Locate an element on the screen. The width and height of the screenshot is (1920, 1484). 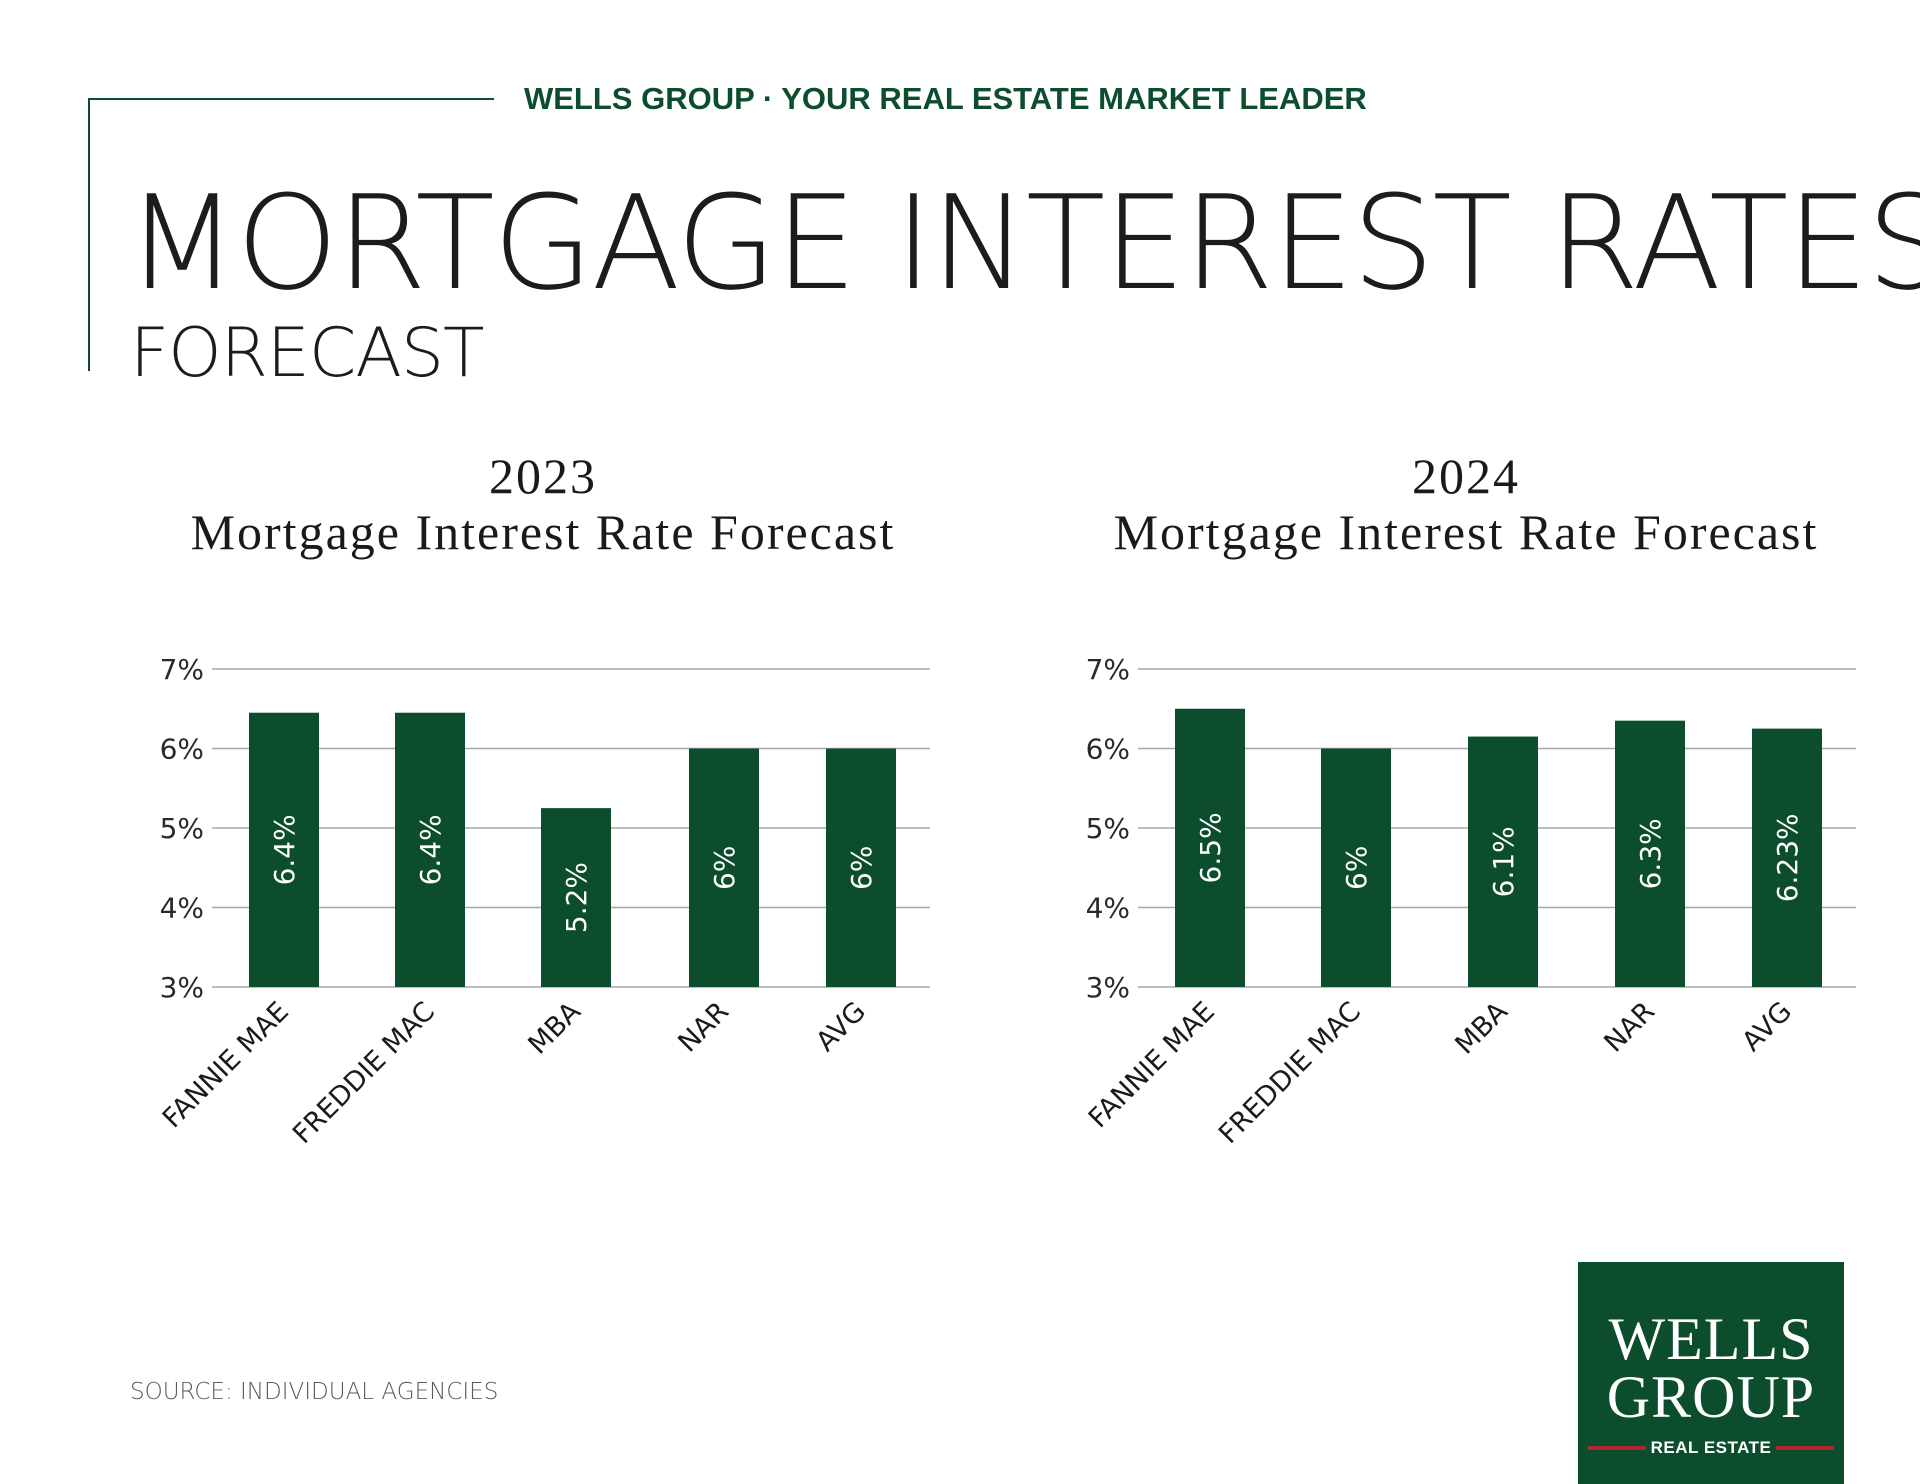
logo-line-wells: WELLS is located at coordinates (1711, 1339).